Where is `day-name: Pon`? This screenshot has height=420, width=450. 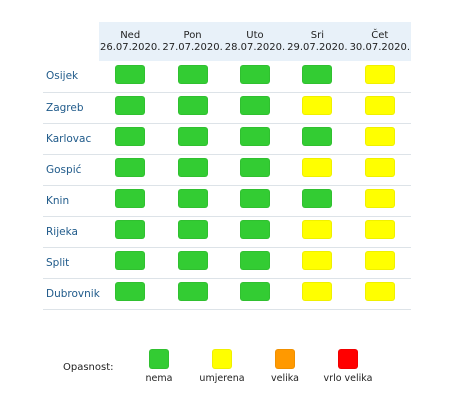
day-name: Pon is located at coordinates (192, 35).